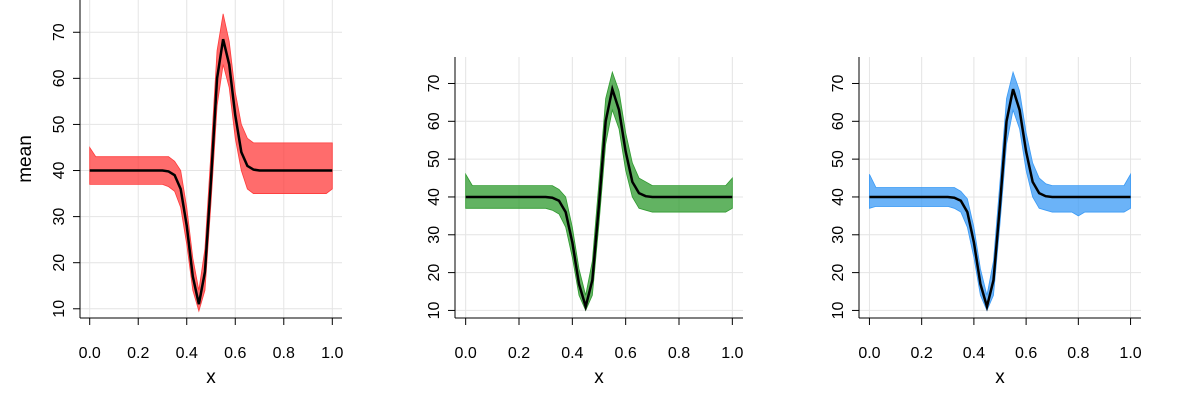 The width and height of the screenshot is (1200, 400). Describe the element at coordinates (25, 159) in the screenshot. I see `y-axis-label: mean` at that location.